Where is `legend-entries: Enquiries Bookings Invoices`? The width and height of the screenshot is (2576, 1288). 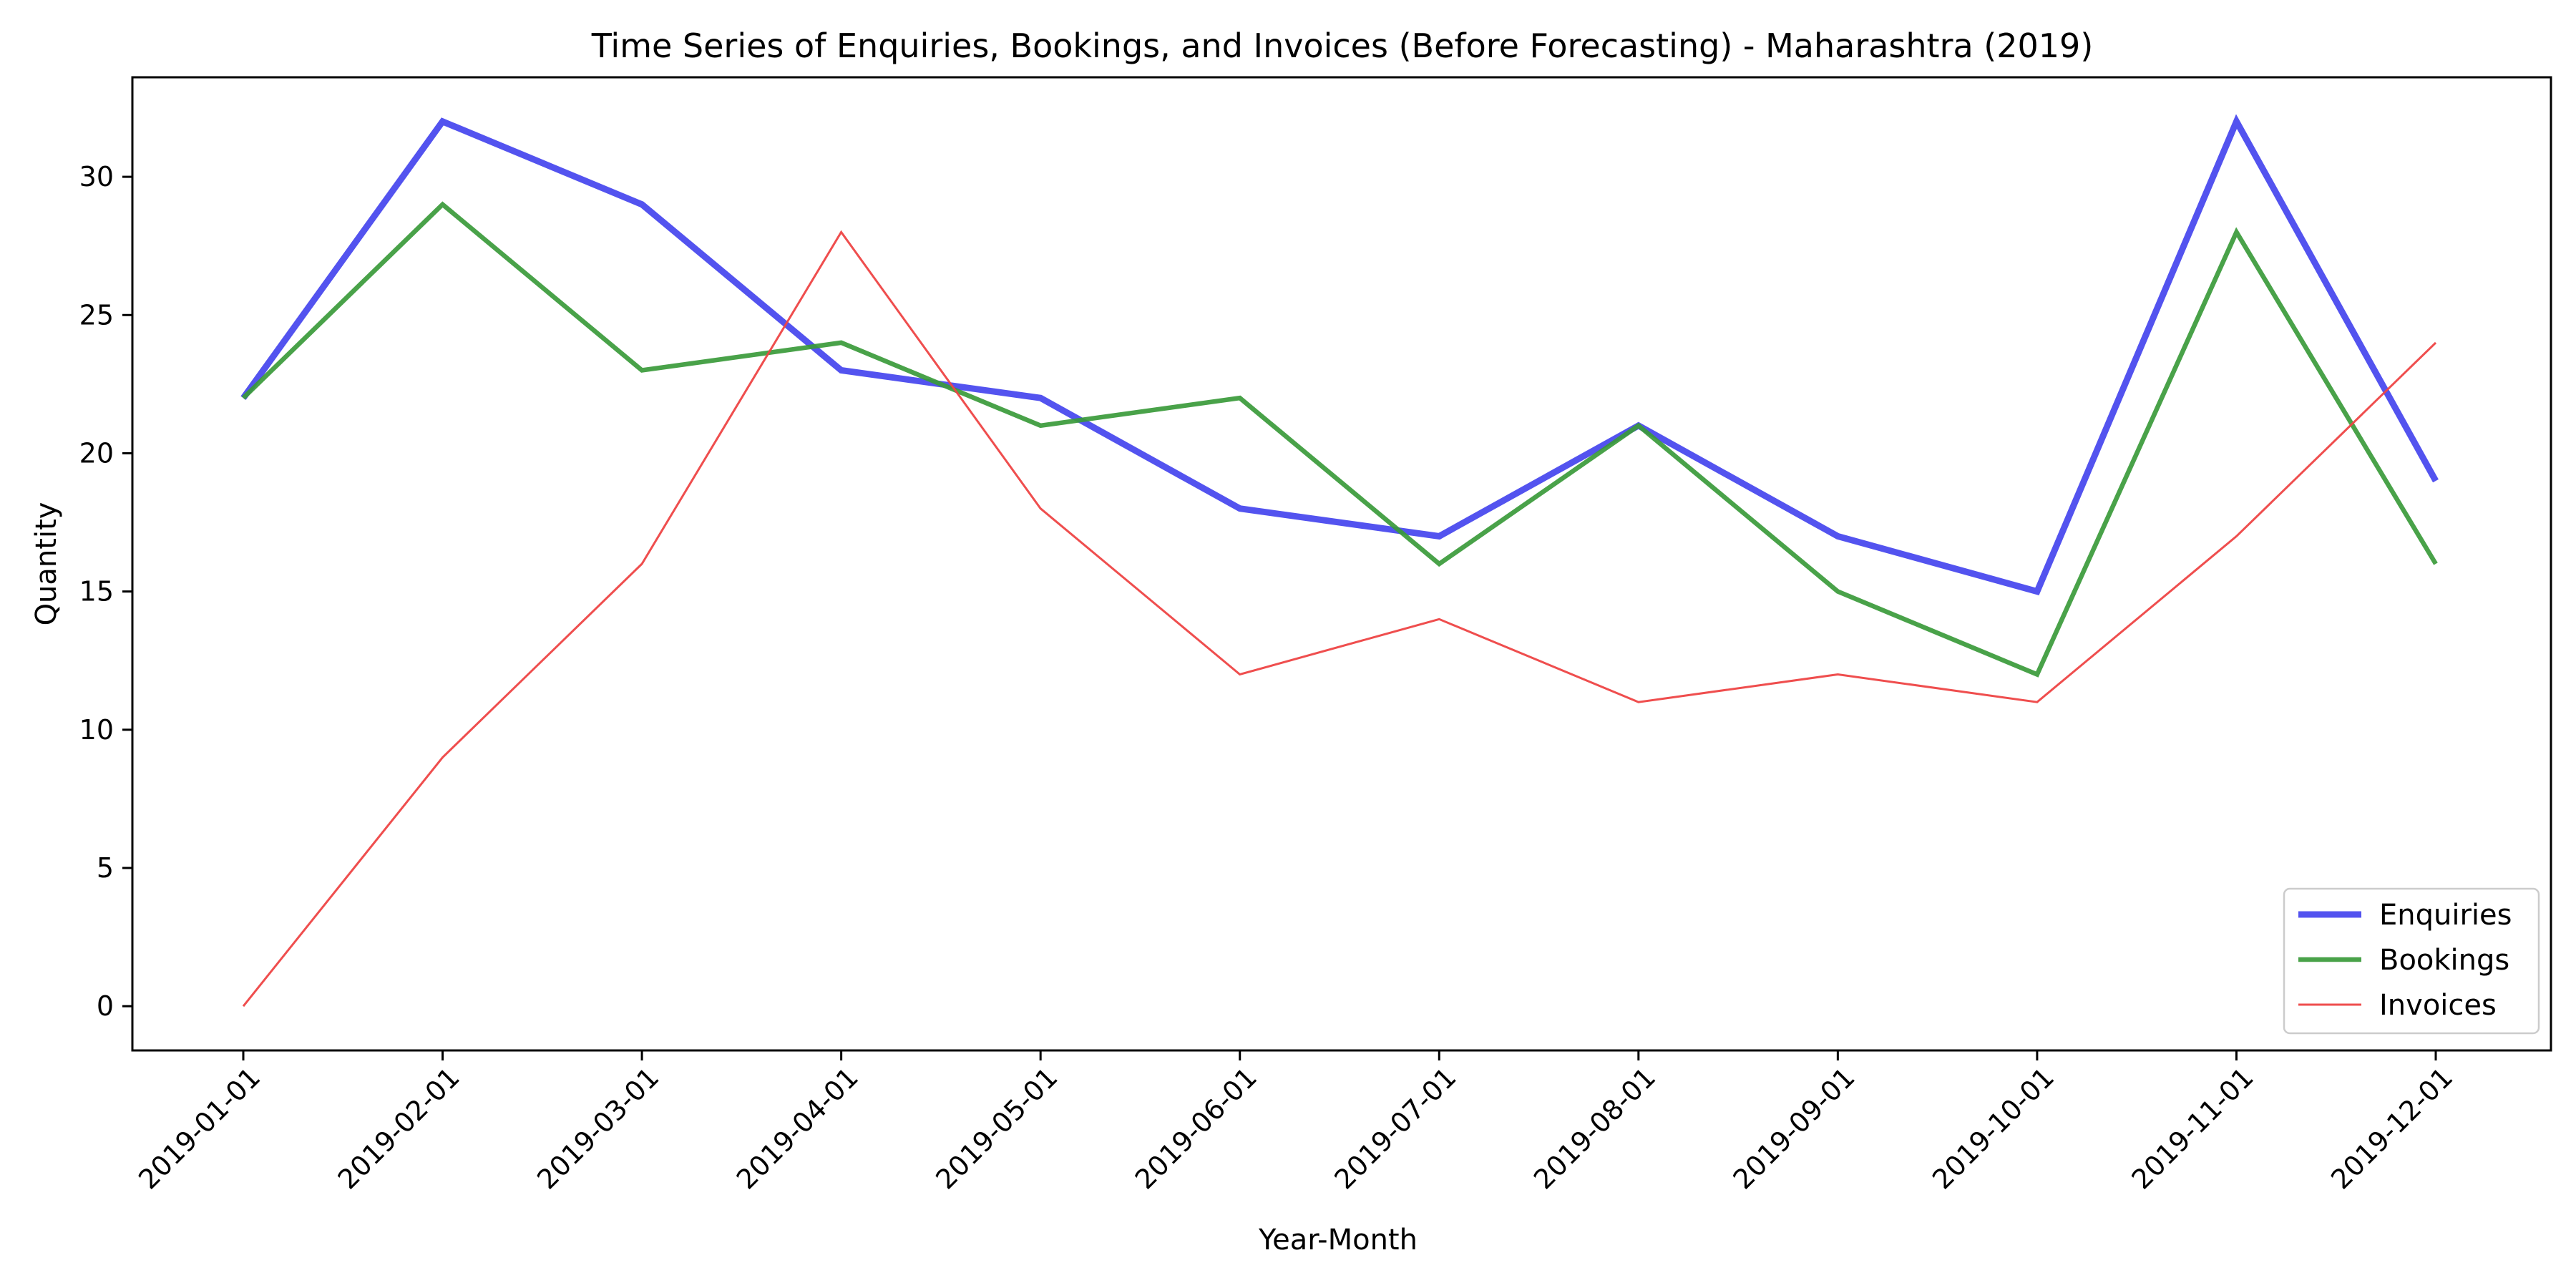 legend-entries: Enquiries Bookings Invoices is located at coordinates (2405, 960).